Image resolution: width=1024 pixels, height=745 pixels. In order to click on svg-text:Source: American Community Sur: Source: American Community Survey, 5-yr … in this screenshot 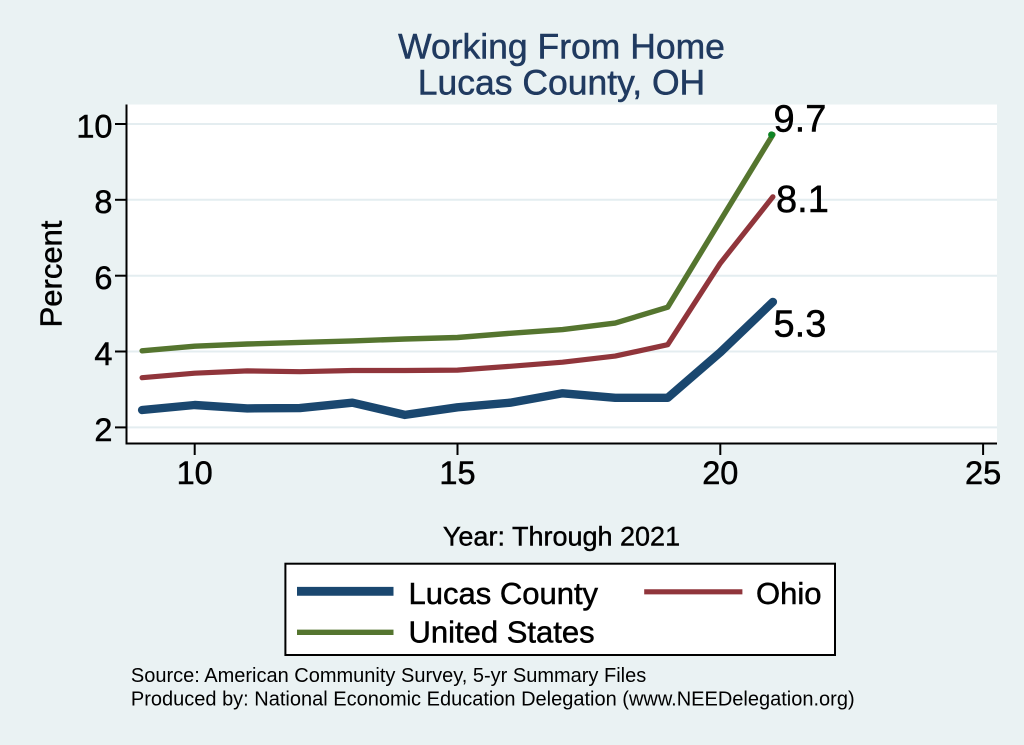, I will do `click(388, 676)`.